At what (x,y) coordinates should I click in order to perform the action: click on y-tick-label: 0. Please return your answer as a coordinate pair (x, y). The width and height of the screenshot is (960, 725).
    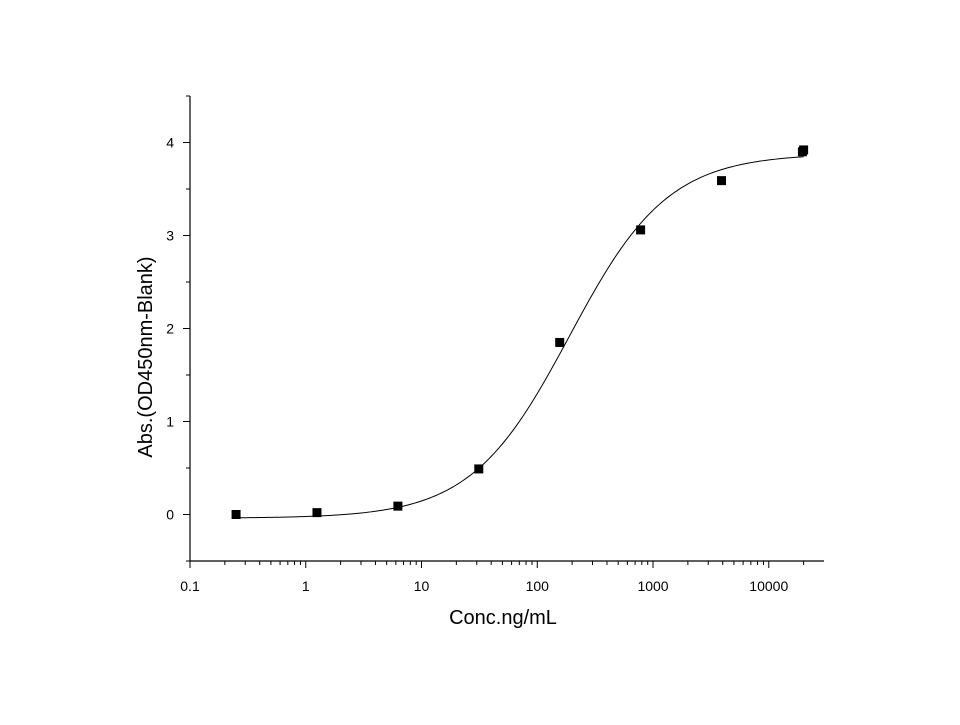
    Looking at the image, I should click on (170, 515).